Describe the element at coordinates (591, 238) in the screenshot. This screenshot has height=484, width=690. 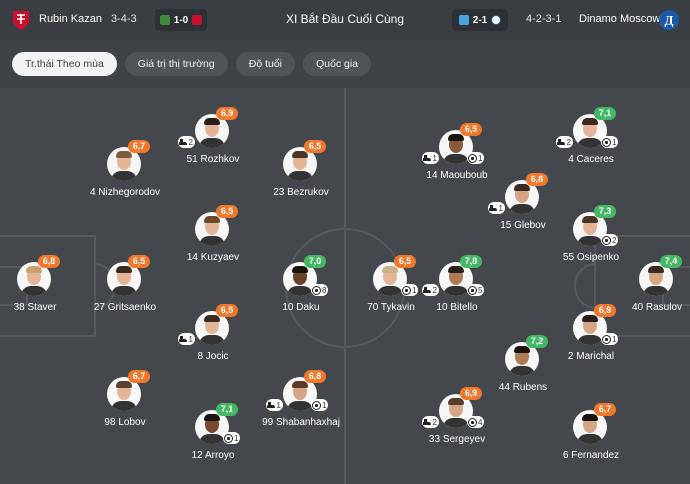
I see `player-card: 7,3 2 55 Osipenko` at that location.